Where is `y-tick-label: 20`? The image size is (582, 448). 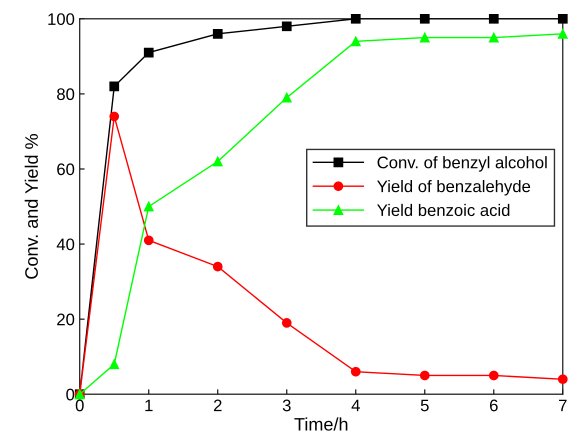
y-tick-label: 20 is located at coordinates (65, 320).